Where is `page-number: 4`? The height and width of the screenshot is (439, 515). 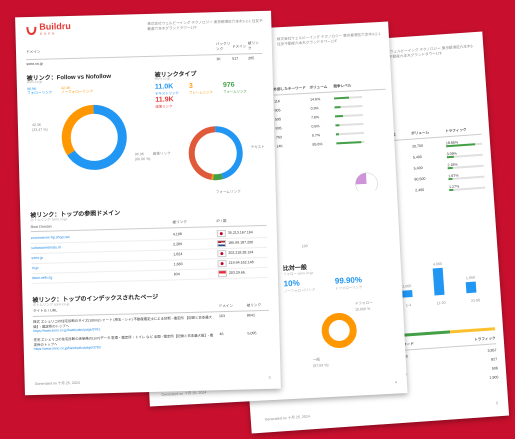 page-number: 4 is located at coordinates (396, 382).